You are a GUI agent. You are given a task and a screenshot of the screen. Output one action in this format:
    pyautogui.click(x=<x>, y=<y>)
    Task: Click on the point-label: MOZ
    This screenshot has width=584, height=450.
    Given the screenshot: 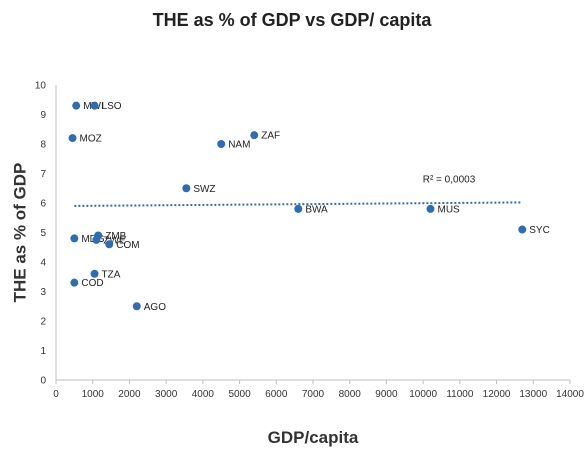 What is the action you would take?
    pyautogui.click(x=91, y=139)
    